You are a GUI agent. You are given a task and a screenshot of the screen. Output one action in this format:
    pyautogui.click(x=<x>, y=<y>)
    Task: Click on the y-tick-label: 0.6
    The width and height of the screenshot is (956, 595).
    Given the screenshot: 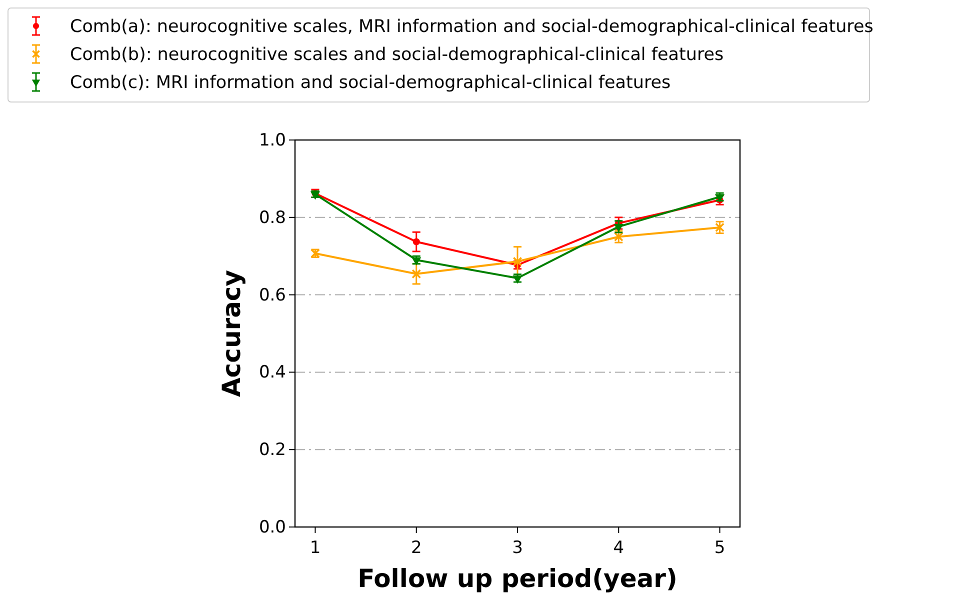 What is the action you would take?
    pyautogui.click(x=272, y=295)
    